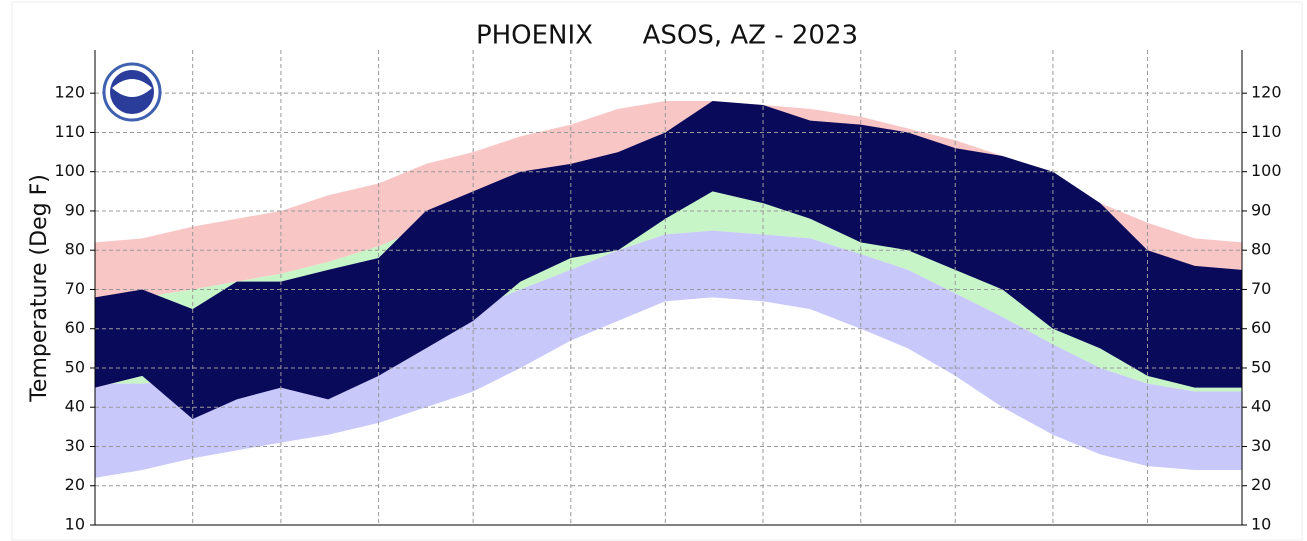 Image resolution: width=1307 pixels, height=541 pixels. I want to click on y-tick-label: 100, so click(69, 170).